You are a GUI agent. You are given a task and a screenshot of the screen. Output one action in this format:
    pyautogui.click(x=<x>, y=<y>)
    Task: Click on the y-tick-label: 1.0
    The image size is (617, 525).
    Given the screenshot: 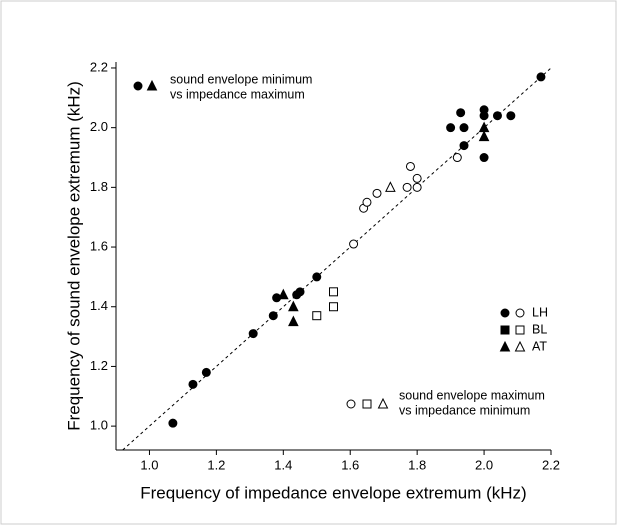 What is the action you would take?
    pyautogui.click(x=99, y=425)
    